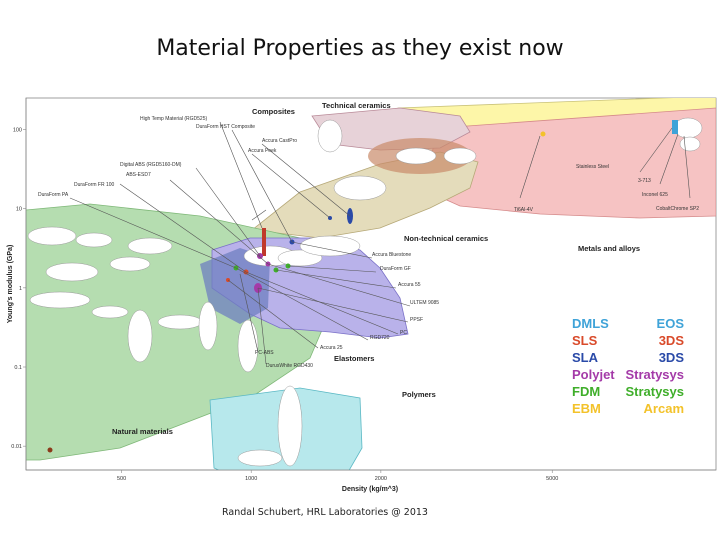 The image size is (720, 540). I want to click on x-tick-label: 5000, so click(552, 479).